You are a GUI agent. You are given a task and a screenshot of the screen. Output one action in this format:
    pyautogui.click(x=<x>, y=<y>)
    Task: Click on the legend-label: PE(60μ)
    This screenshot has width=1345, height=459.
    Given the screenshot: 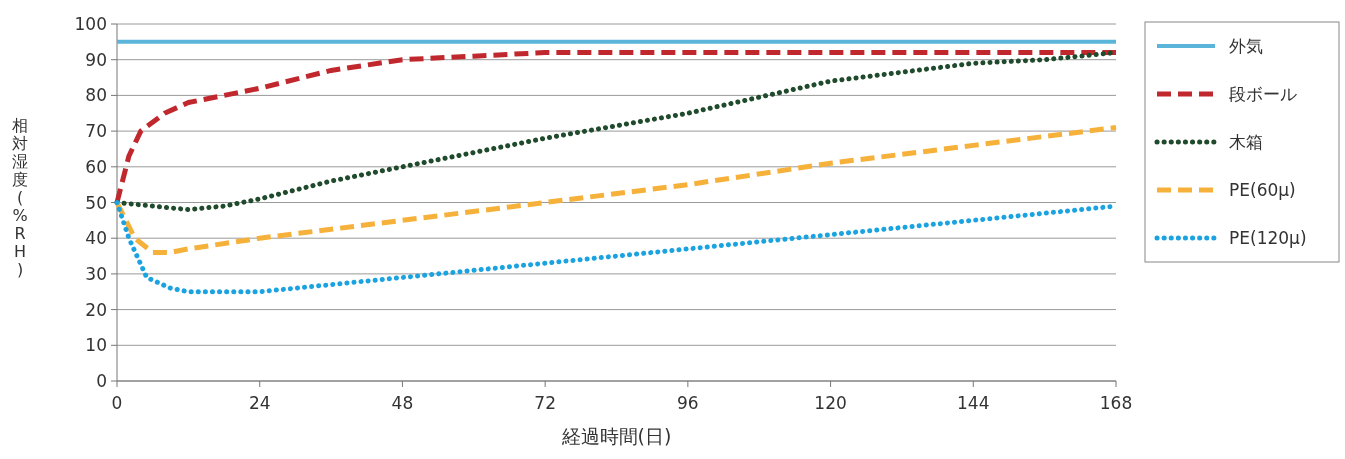 What is the action you would take?
    pyautogui.click(x=1262, y=190)
    